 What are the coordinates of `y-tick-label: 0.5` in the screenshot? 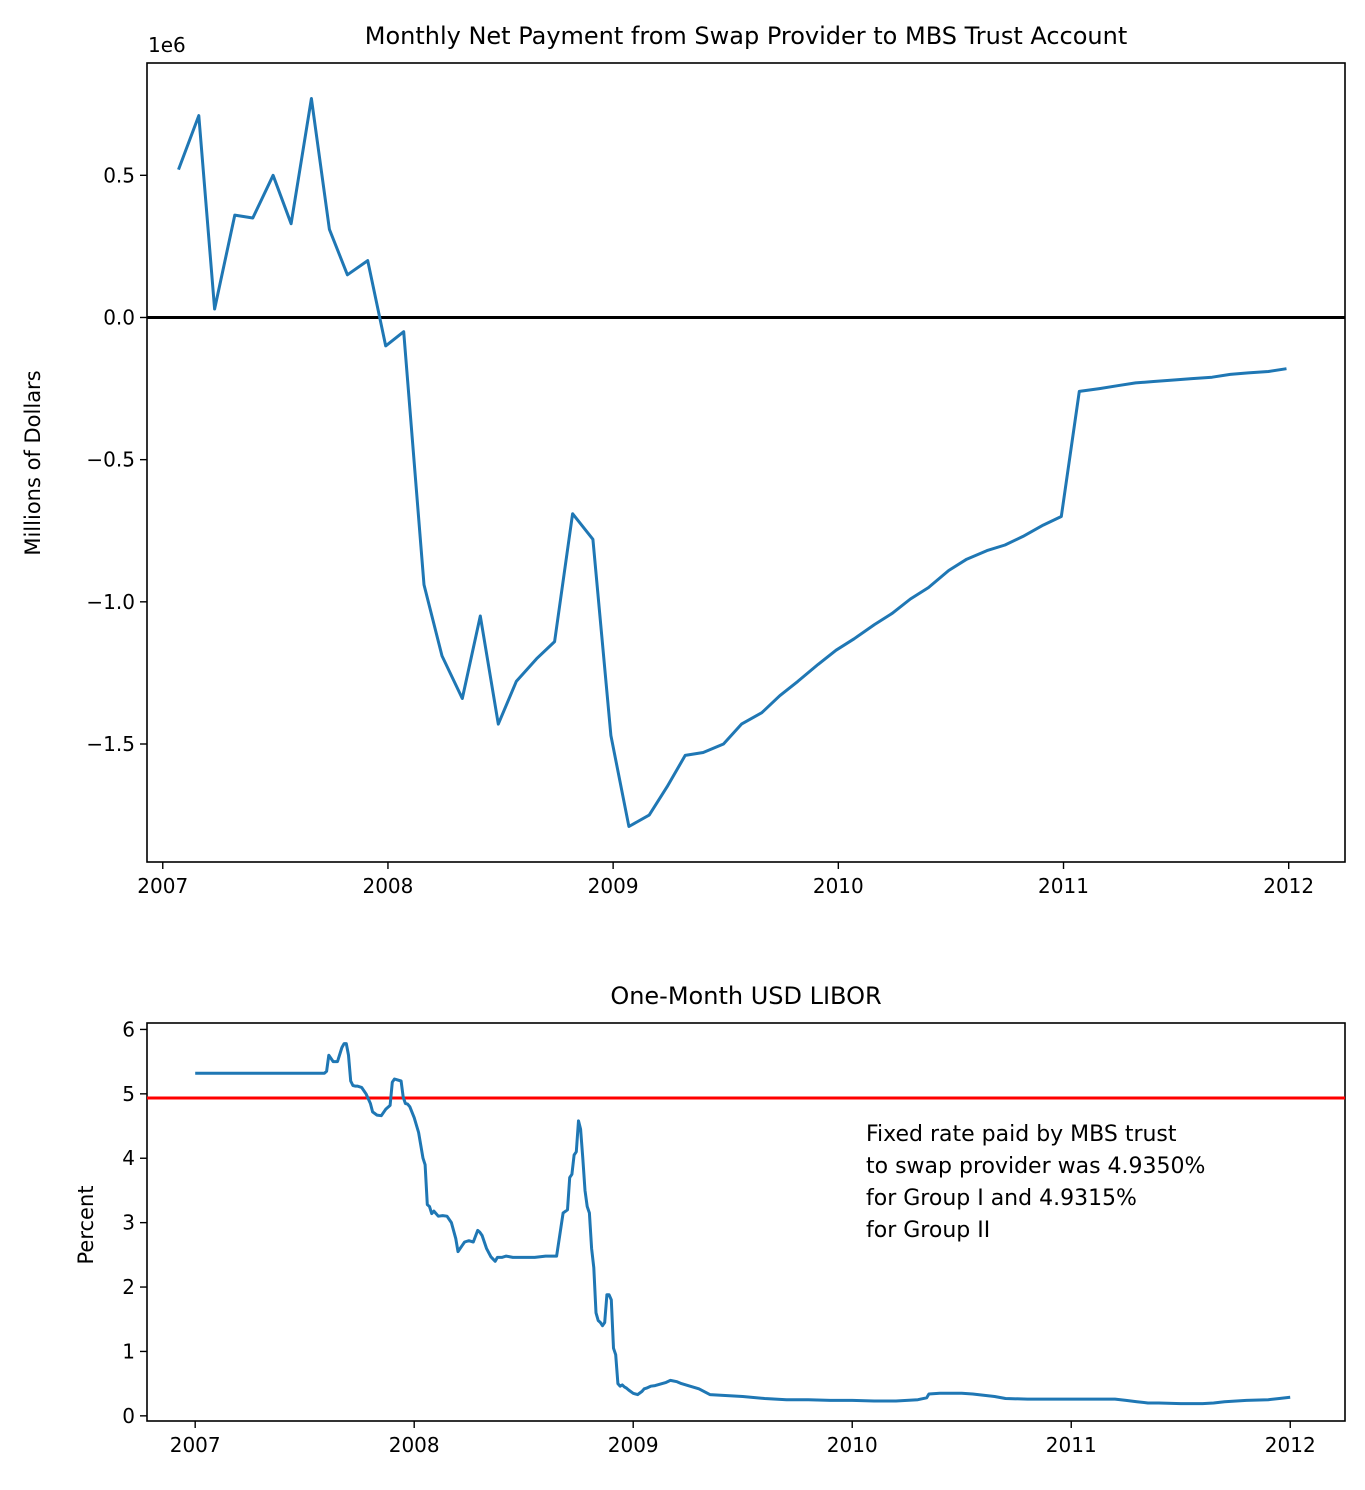 It's located at (119, 175).